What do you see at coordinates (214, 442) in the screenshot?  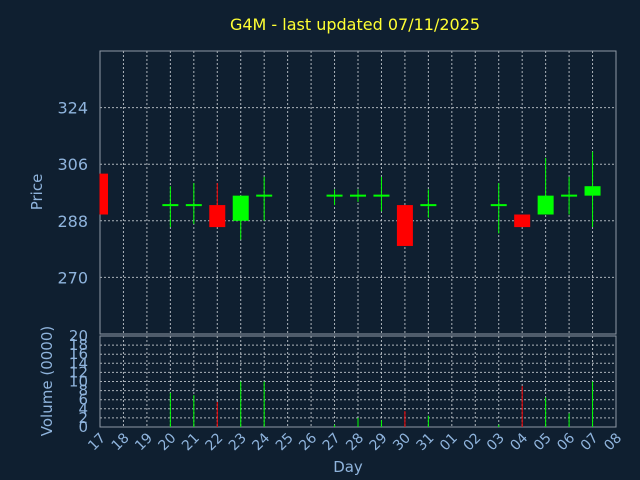 I see `x-tick-label: 22` at bounding box center [214, 442].